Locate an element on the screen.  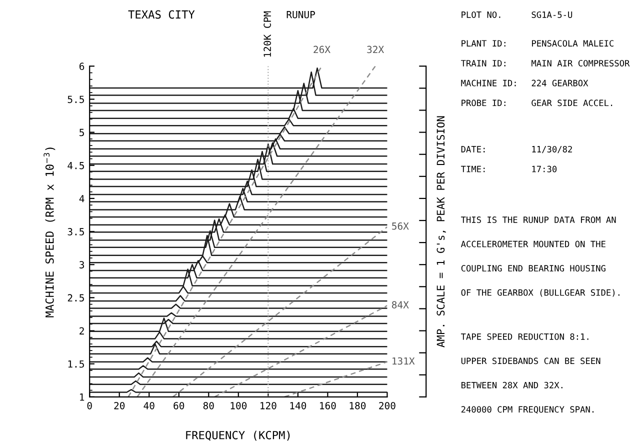
annotation: 26X is located at coordinates (322, 50).